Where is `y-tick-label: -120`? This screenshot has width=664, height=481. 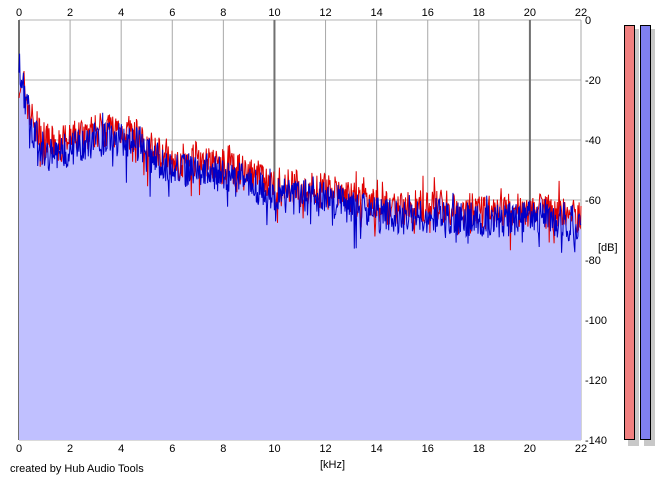 y-tick-label: -120 is located at coordinates (596, 381).